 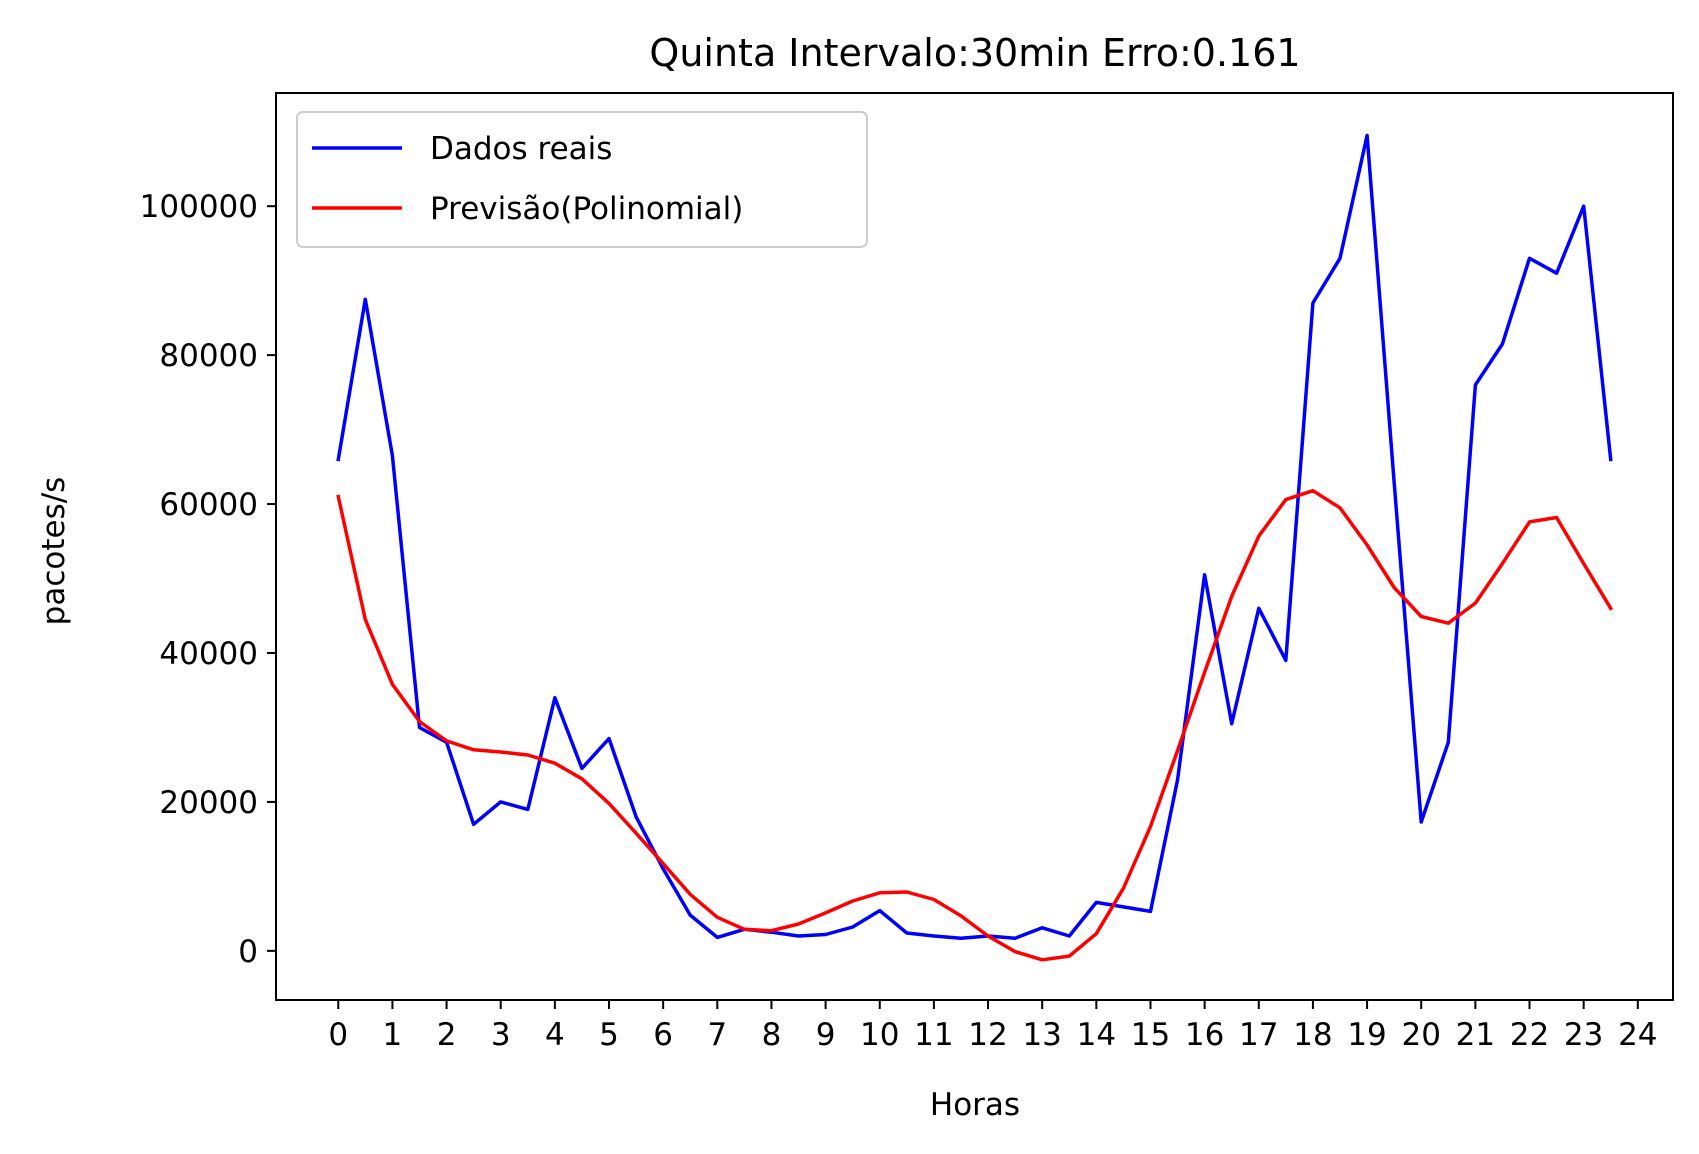 I want to click on x-tick-label: 17, so click(x=1258, y=1035).